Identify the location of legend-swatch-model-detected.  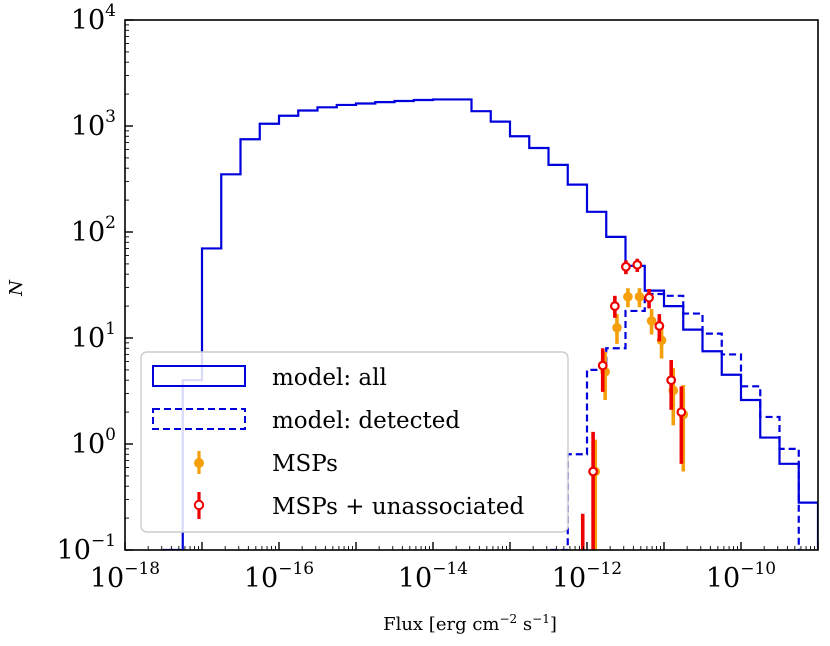
(199, 419).